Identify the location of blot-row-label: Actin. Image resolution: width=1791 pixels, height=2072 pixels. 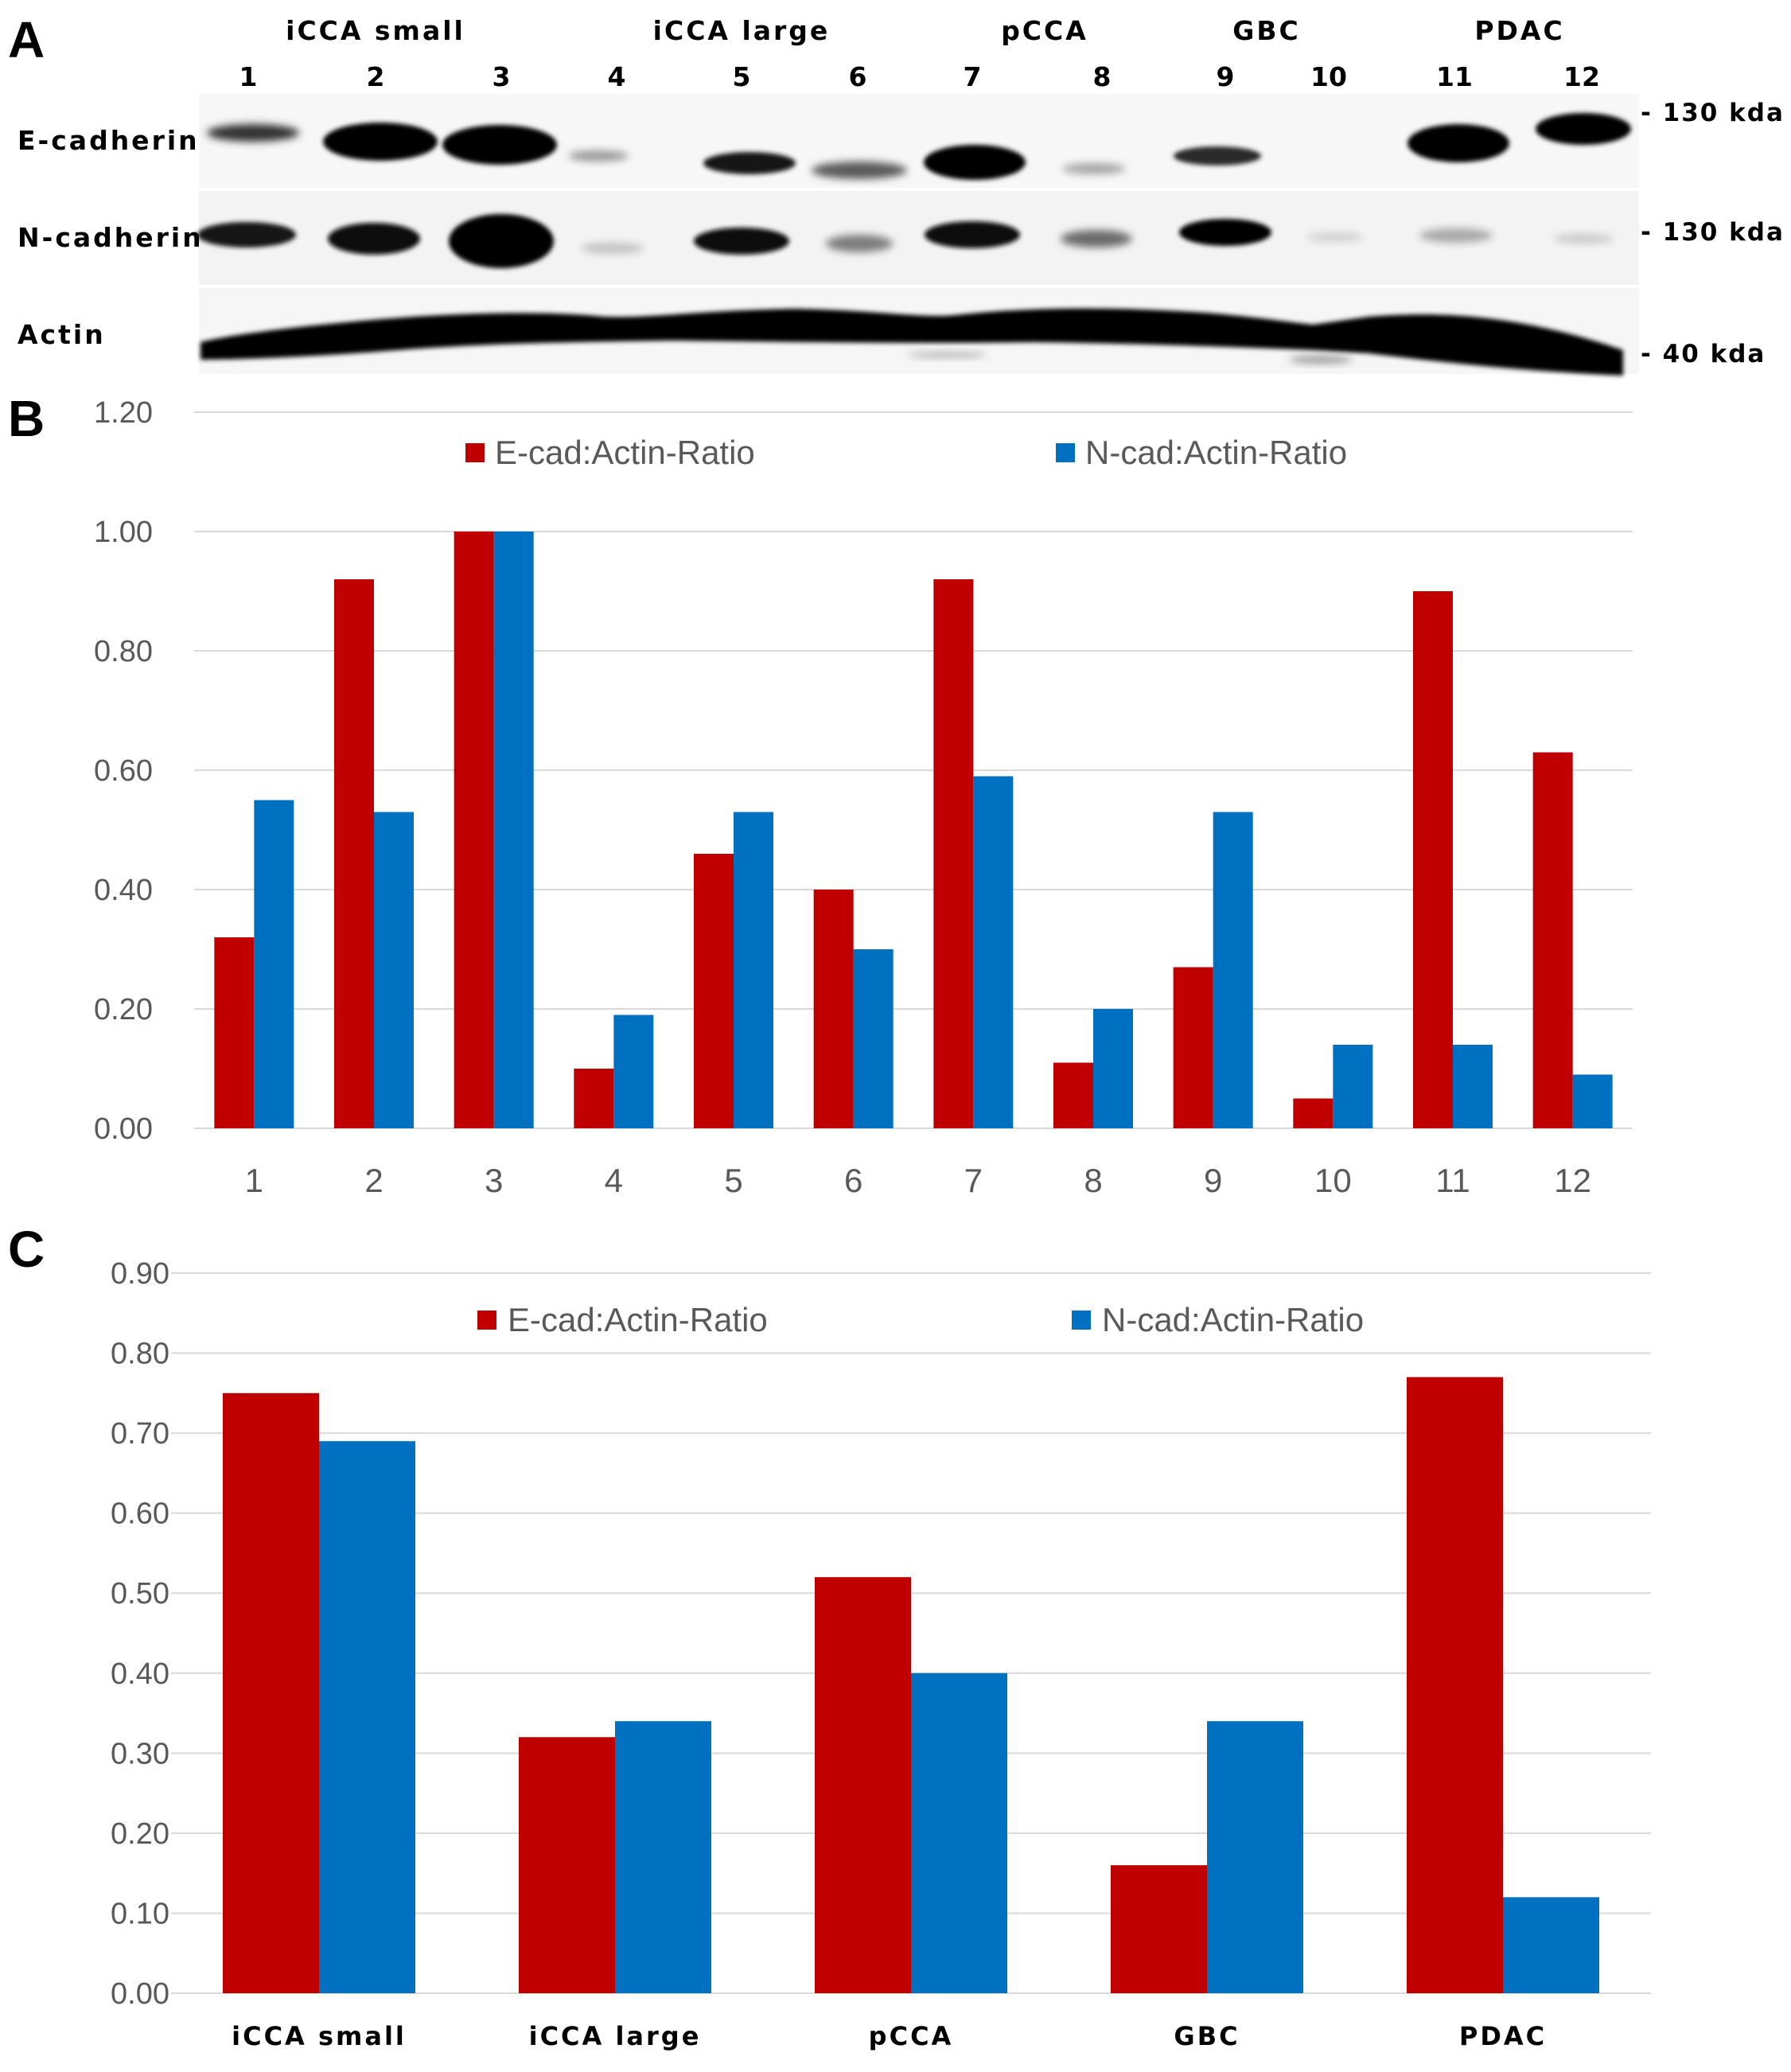
(62, 334).